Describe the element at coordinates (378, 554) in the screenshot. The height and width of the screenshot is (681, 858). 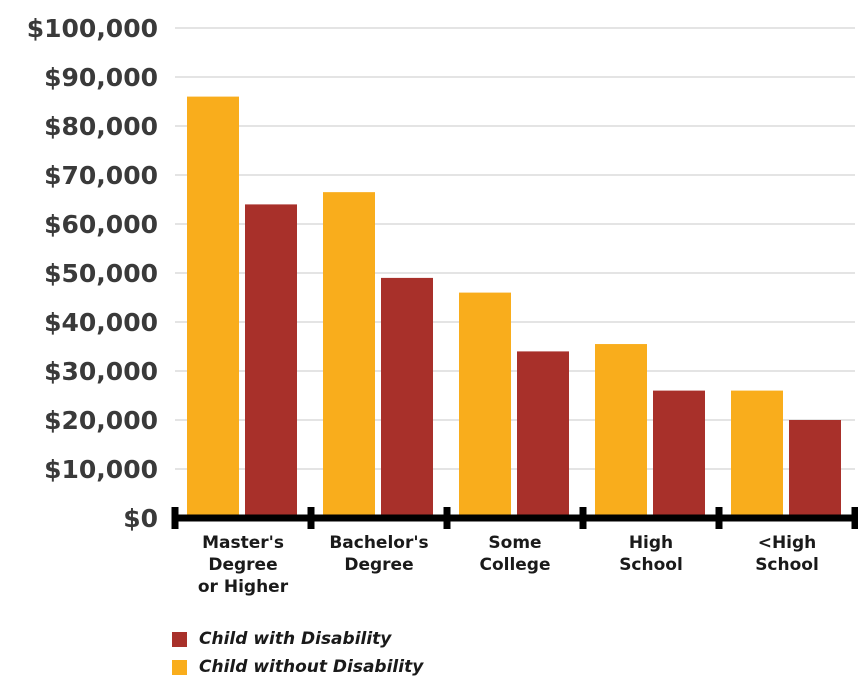
I see `x-tick-label: Bachelor's Degree` at that location.